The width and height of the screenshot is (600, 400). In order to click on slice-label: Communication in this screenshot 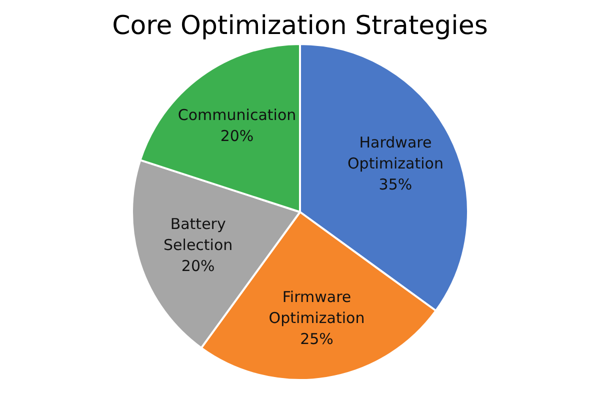, I will do `click(237, 115)`.